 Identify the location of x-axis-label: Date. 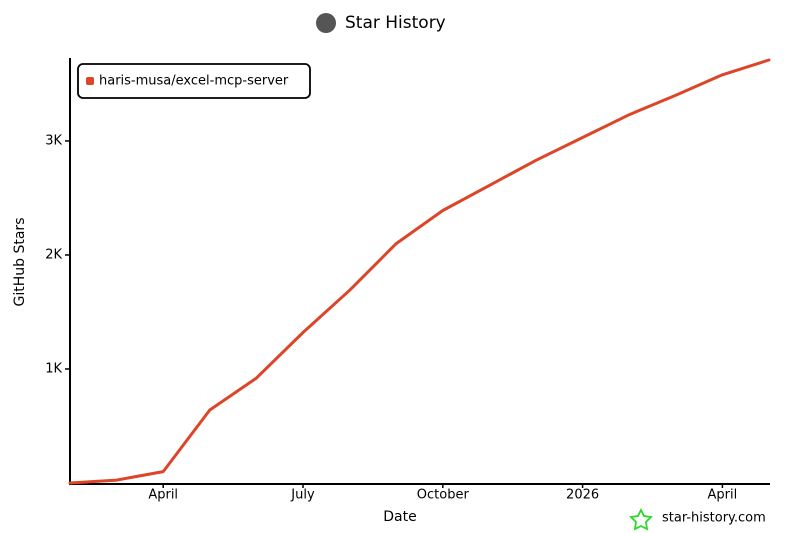
(399, 517).